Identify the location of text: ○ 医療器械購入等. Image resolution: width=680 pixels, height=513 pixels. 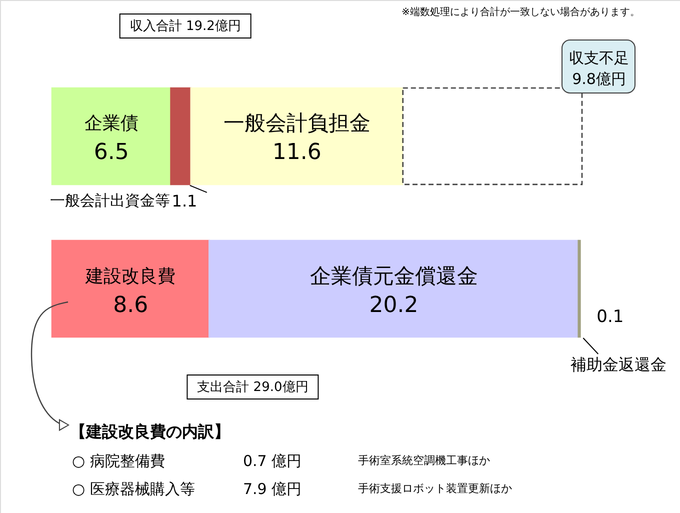
(133, 489).